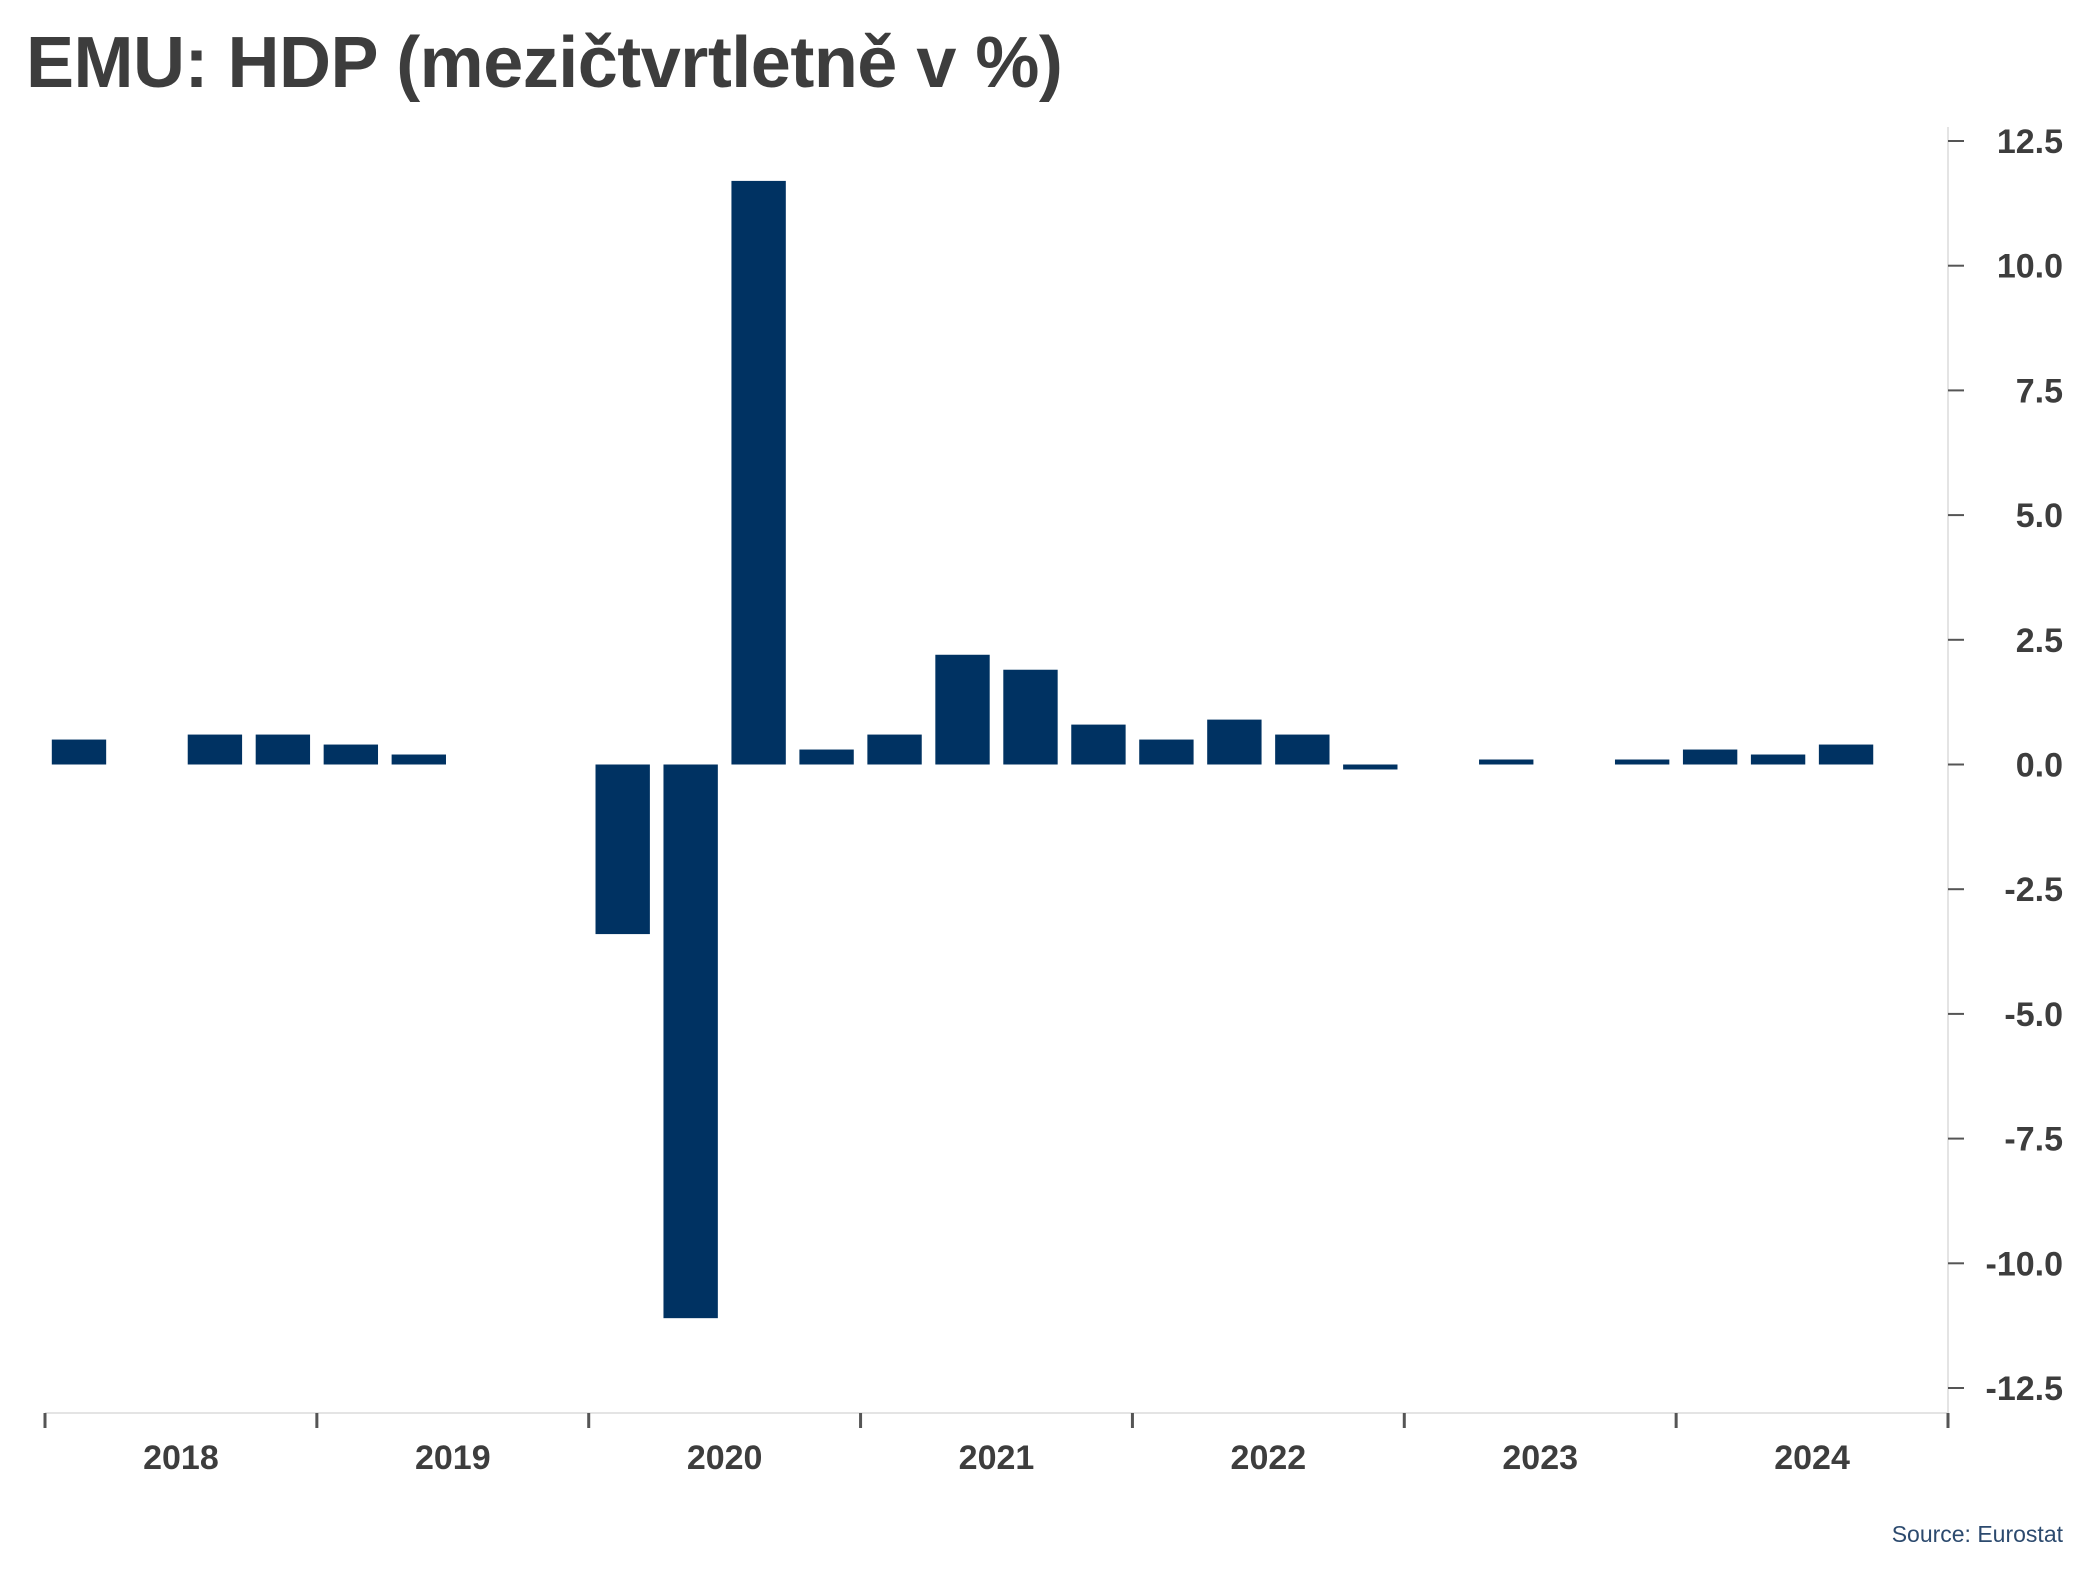 The width and height of the screenshot is (2093, 1570). Describe the element at coordinates (1269, 1458) in the screenshot. I see `x-tick-label-2022: 2022` at that location.